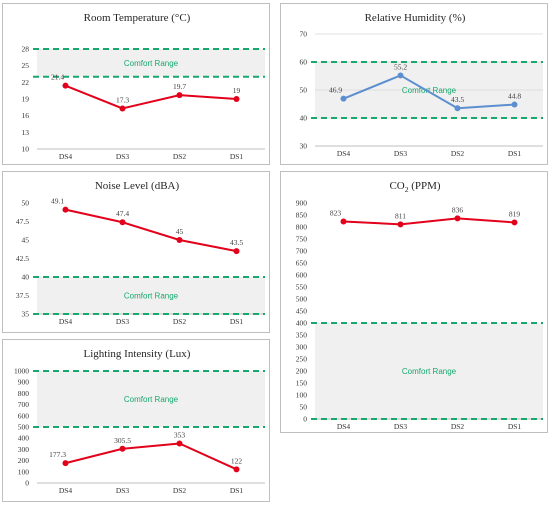  Describe the element at coordinates (122, 213) in the screenshot. I see `data-label: 47.4` at that location.